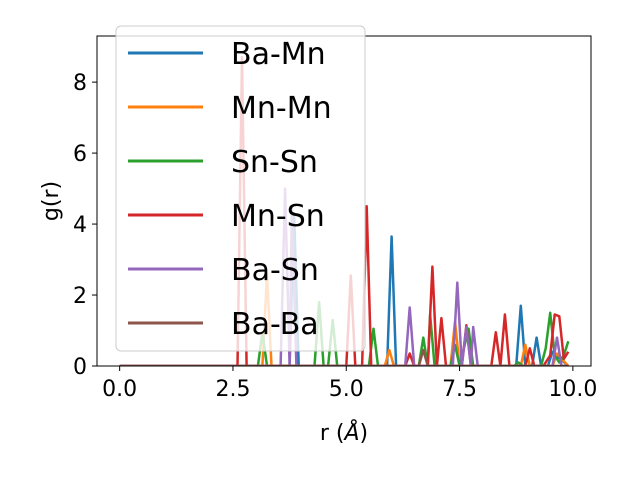 This screenshot has width=640, height=480. What do you see at coordinates (459, 389) in the screenshot?
I see `x-tick-label: 7.5` at bounding box center [459, 389].